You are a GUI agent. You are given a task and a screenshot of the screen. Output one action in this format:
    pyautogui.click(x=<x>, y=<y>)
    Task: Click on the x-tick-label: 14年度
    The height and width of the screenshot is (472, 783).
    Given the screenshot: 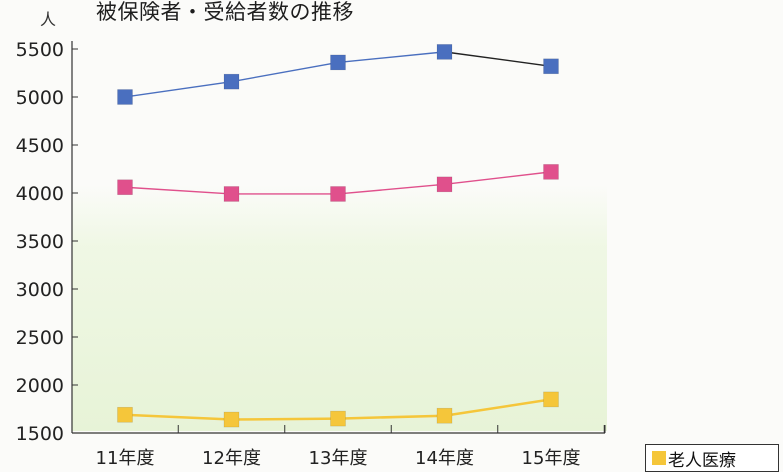 What is the action you would take?
    pyautogui.click(x=444, y=458)
    